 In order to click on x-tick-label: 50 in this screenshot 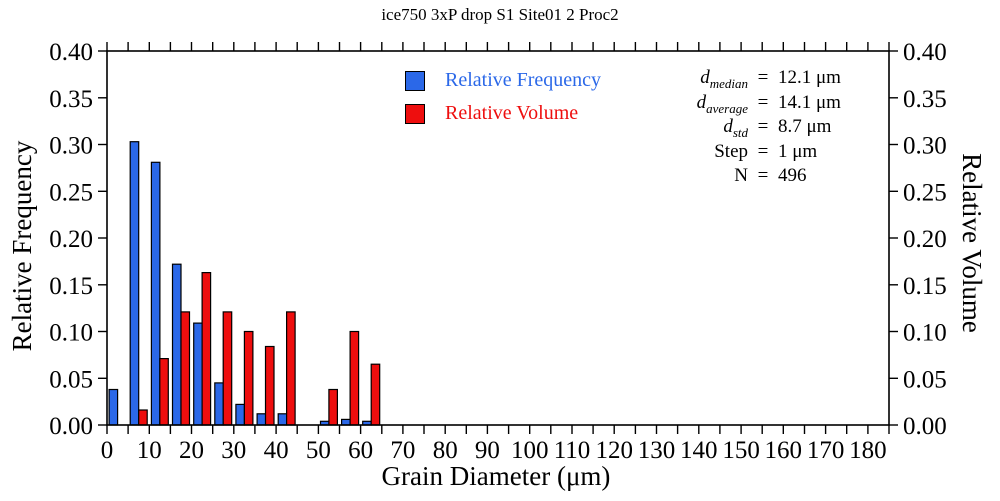, I will do `click(318, 450)`.